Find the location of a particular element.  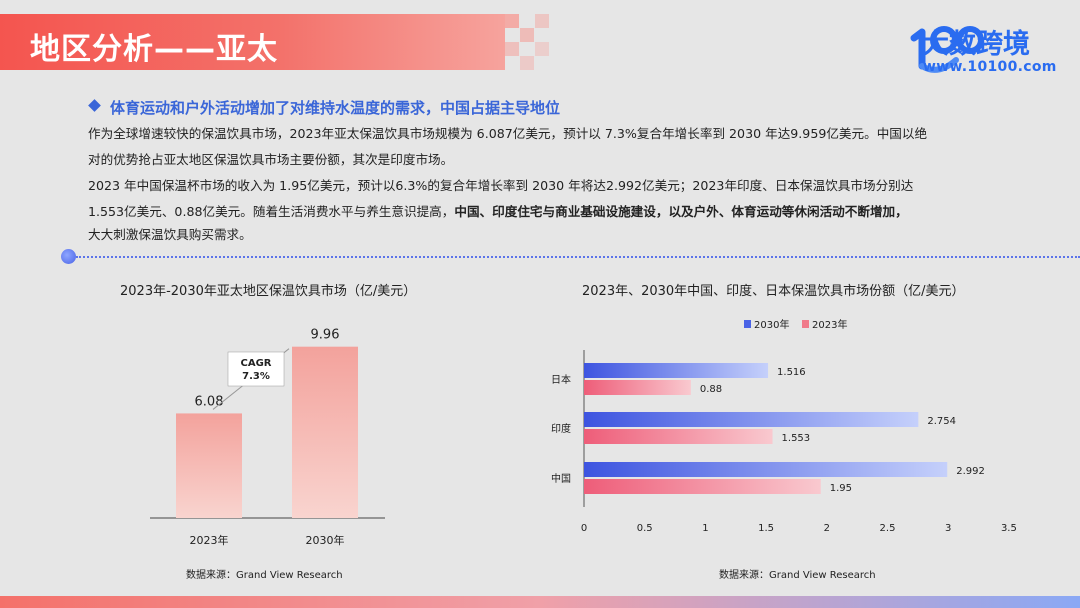

page-title: 地区分析——亚太 is located at coordinates (154, 49).